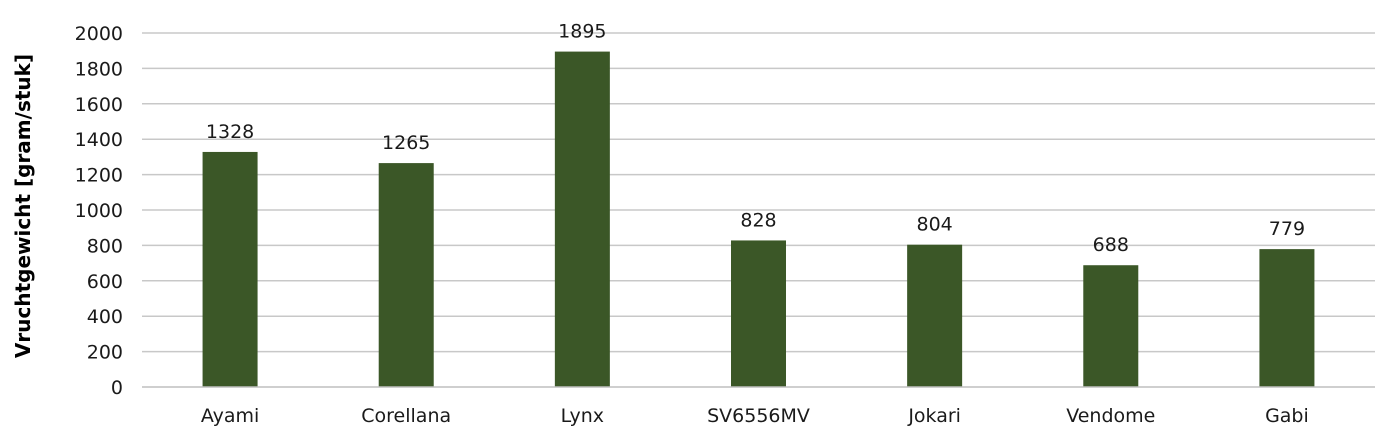  I want to click on data-label: 1895, so click(582, 32).